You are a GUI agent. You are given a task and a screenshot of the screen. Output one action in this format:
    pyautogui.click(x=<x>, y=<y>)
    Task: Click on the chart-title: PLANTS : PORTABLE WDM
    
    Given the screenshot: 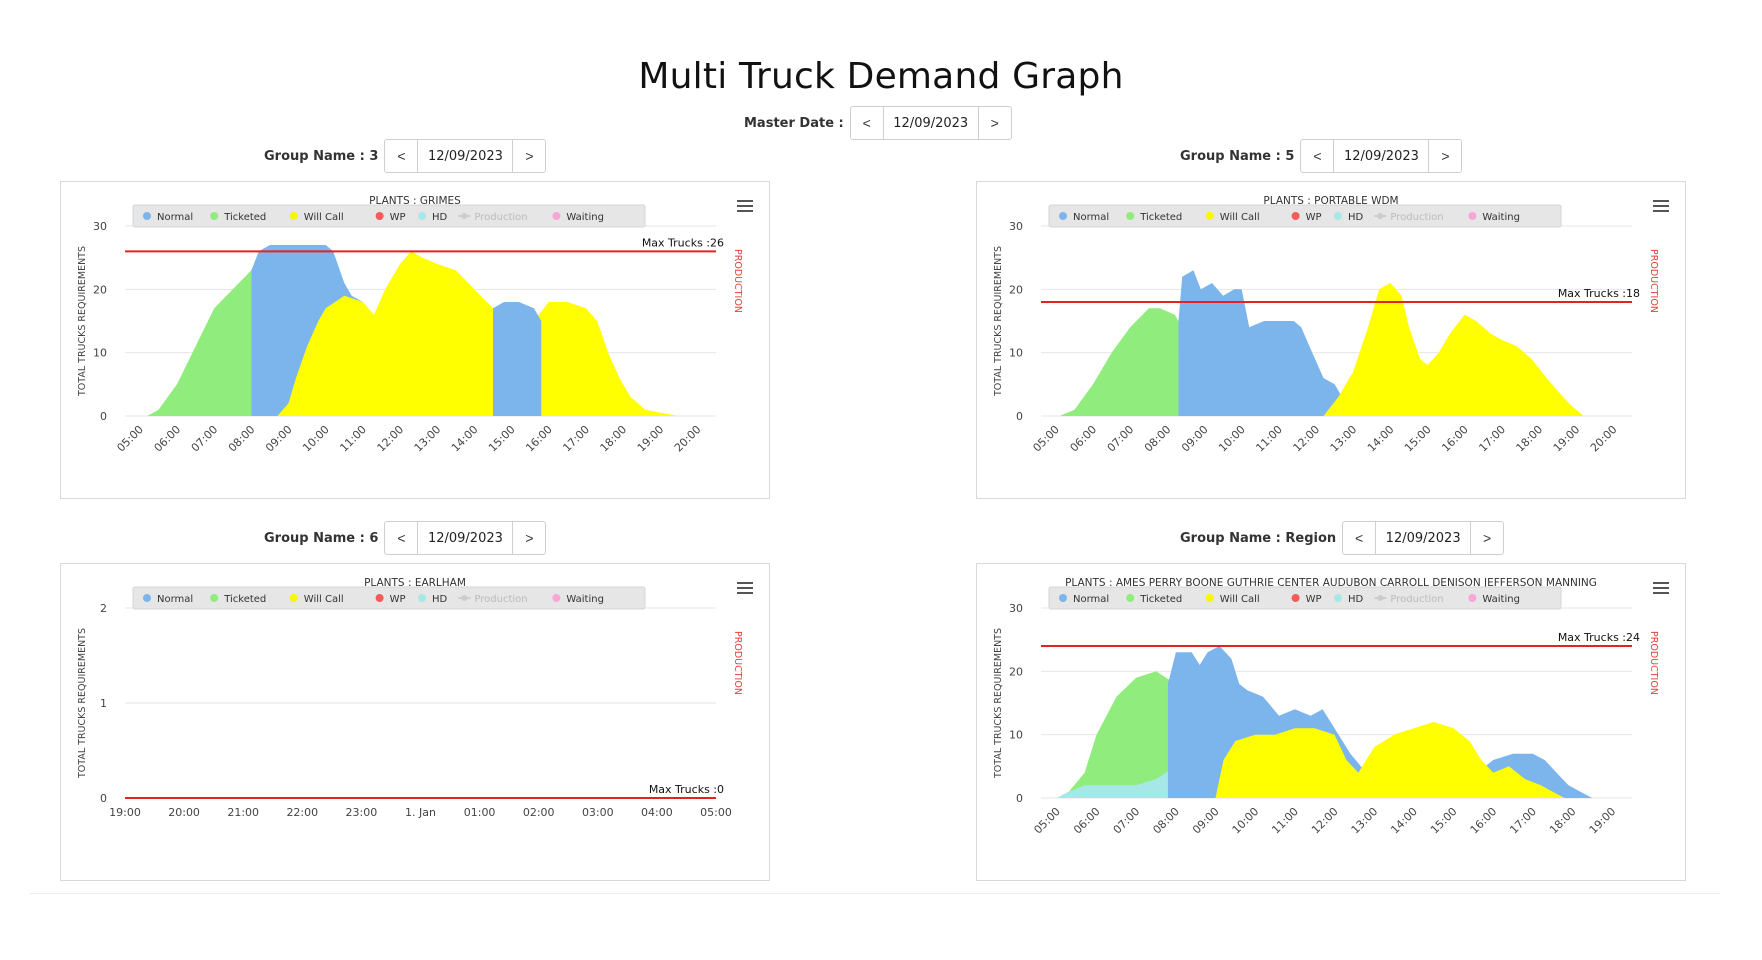 What is the action you would take?
    pyautogui.click(x=1330, y=201)
    